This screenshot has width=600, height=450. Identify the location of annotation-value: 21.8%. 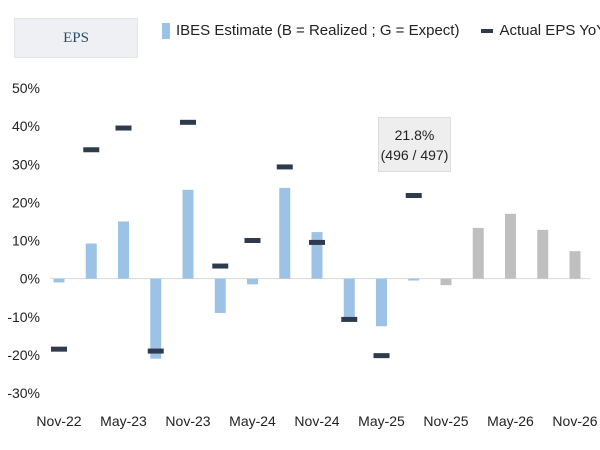
(414, 134).